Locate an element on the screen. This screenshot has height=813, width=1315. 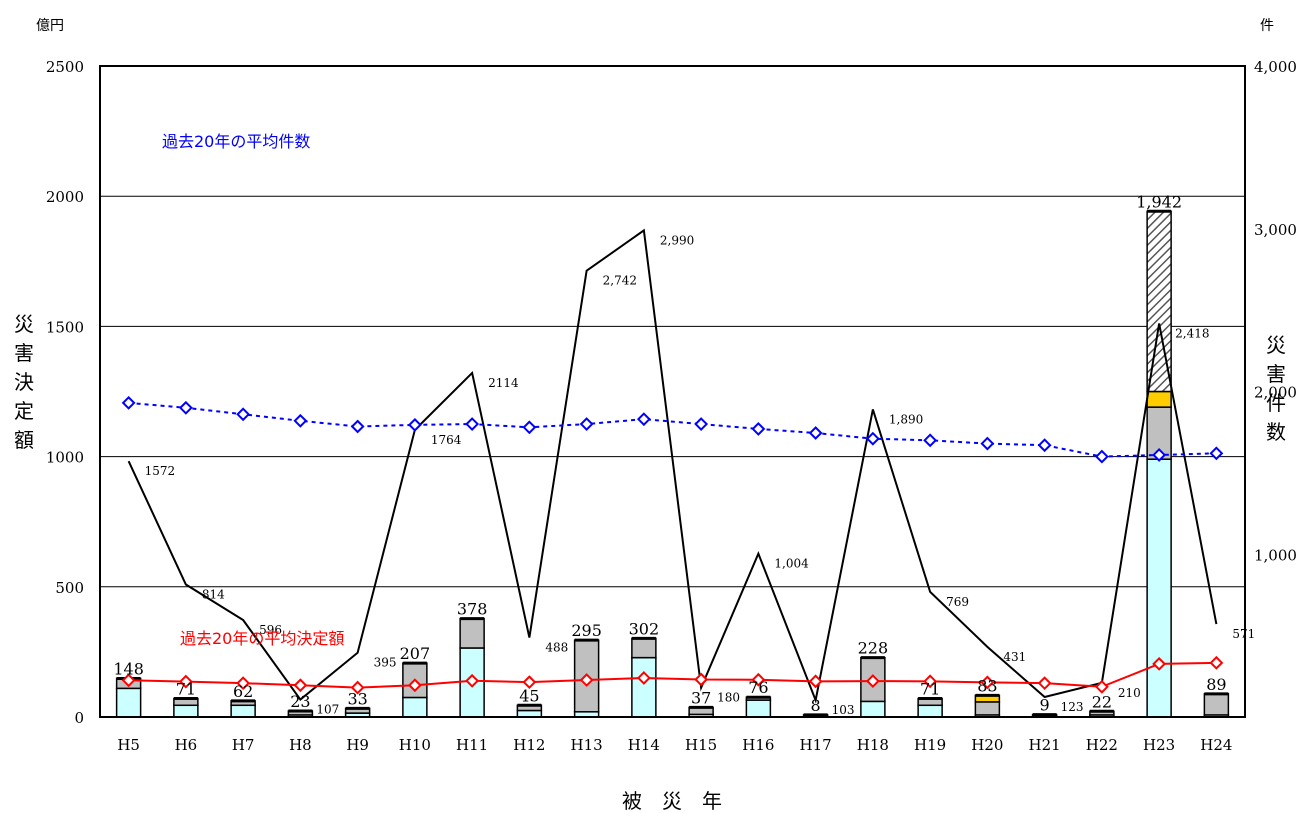
x-tick-label: H19 is located at coordinates (930, 745).